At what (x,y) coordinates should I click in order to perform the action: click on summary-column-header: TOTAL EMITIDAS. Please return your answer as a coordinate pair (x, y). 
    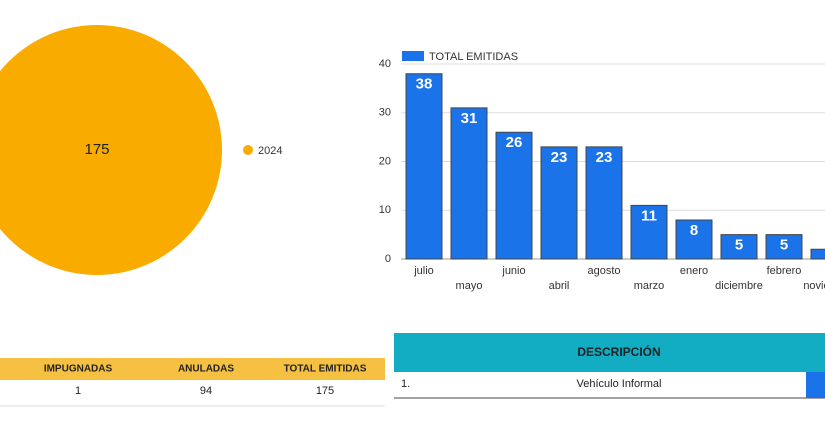
    Looking at the image, I should click on (325, 369).